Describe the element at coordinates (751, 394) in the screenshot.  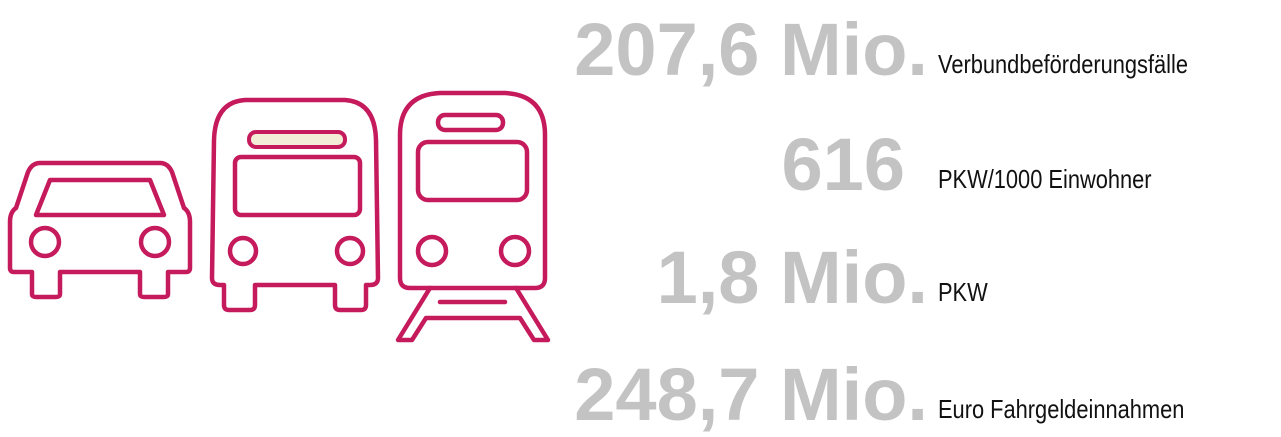
I see `stat-value: 248,7 Mio.` at that location.